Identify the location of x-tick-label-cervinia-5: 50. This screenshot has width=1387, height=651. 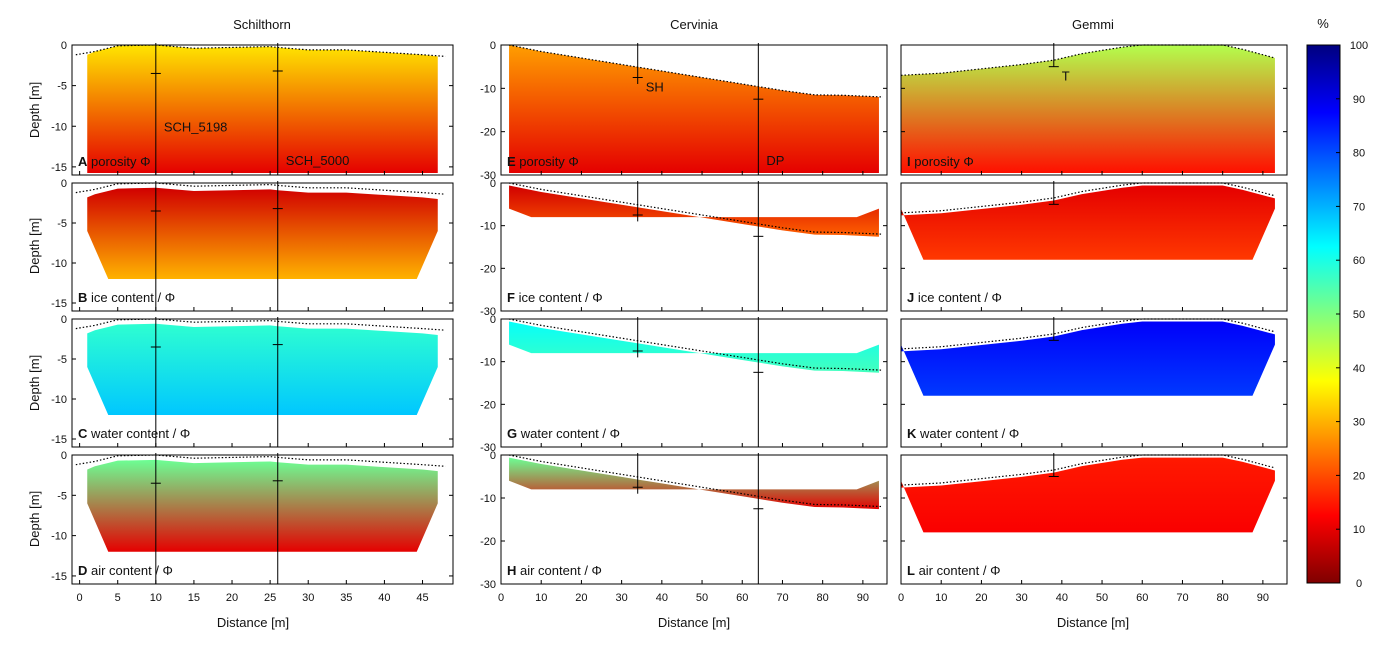
(702, 598).